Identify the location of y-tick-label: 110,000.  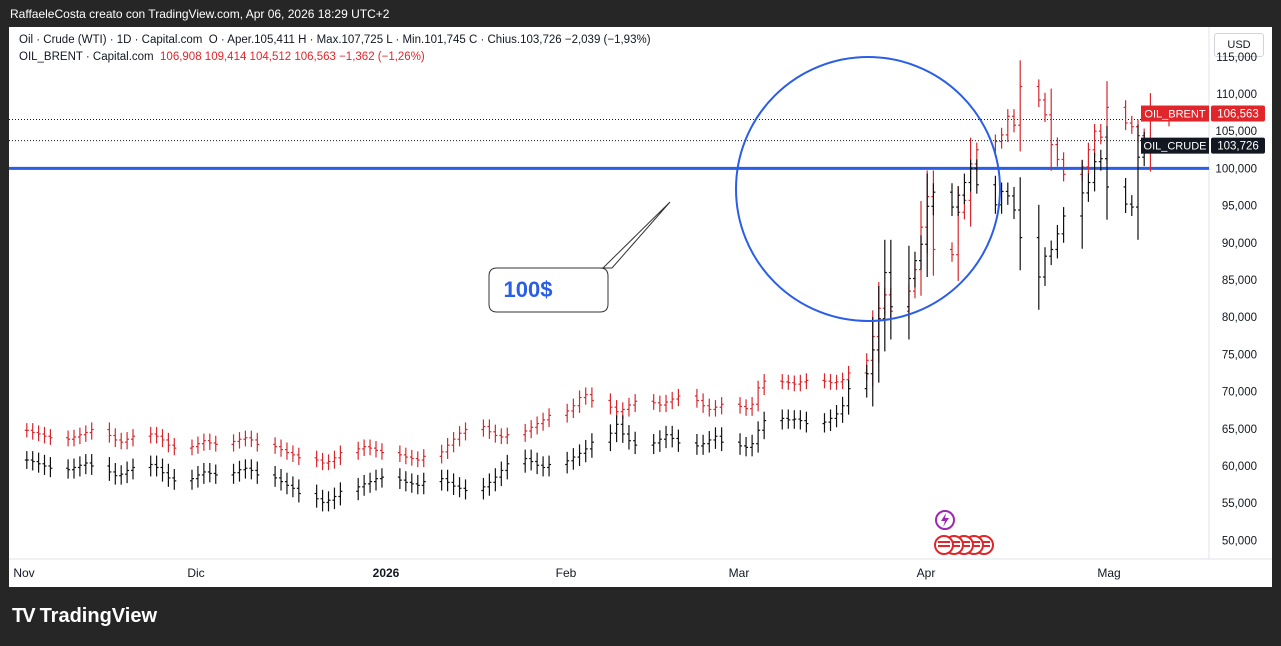
(1236, 95).